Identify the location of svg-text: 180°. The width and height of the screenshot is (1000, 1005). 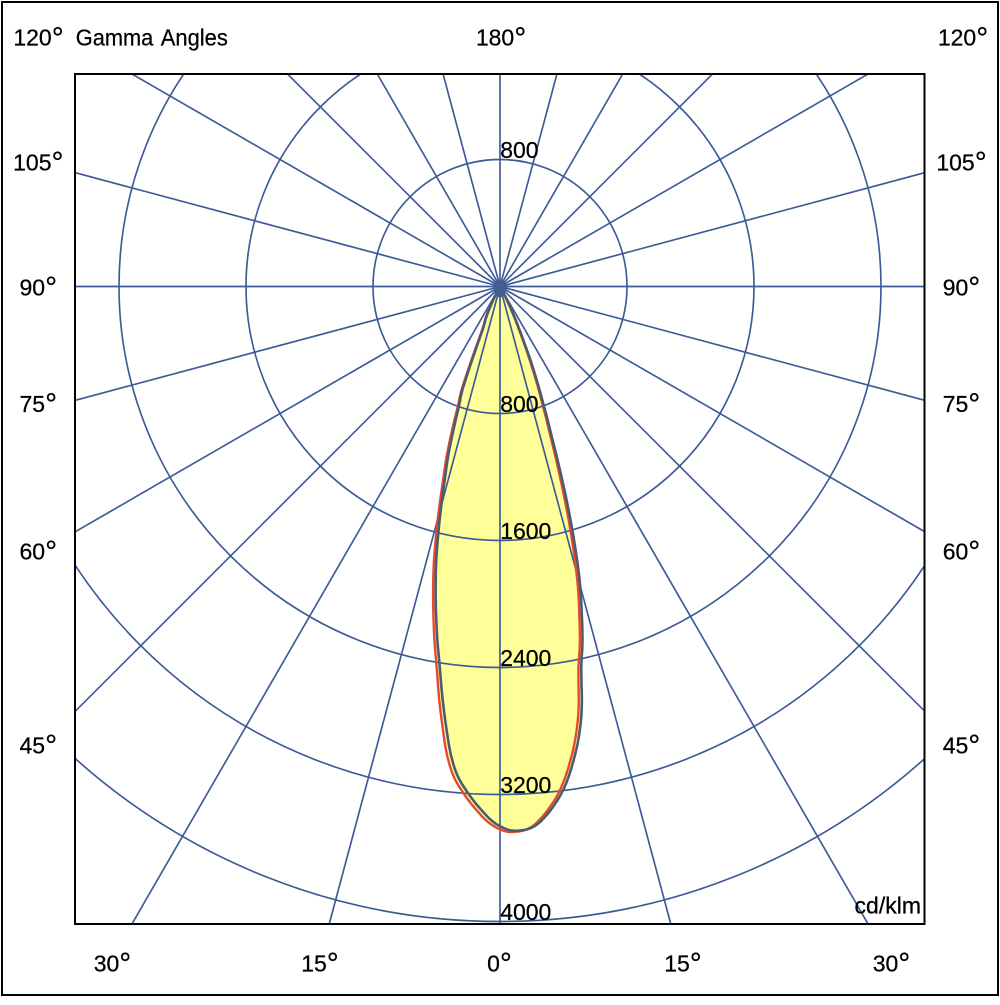
(501, 38).